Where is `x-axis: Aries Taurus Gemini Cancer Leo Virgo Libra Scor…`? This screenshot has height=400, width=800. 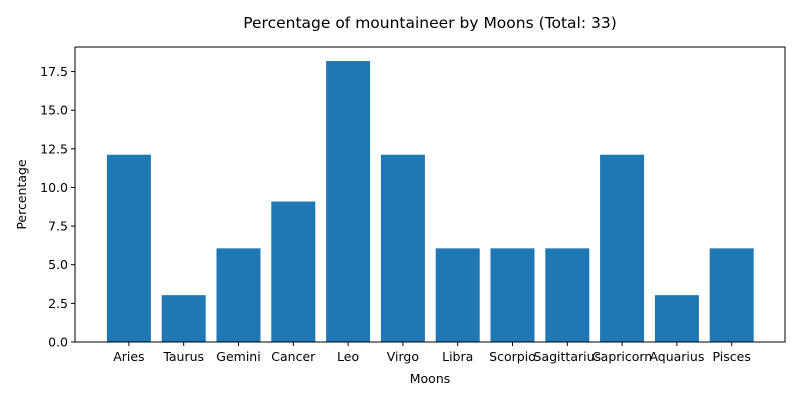 x-axis: Aries Taurus Gemini Cancer Leo Virgo Libra Scor… is located at coordinates (432, 353).